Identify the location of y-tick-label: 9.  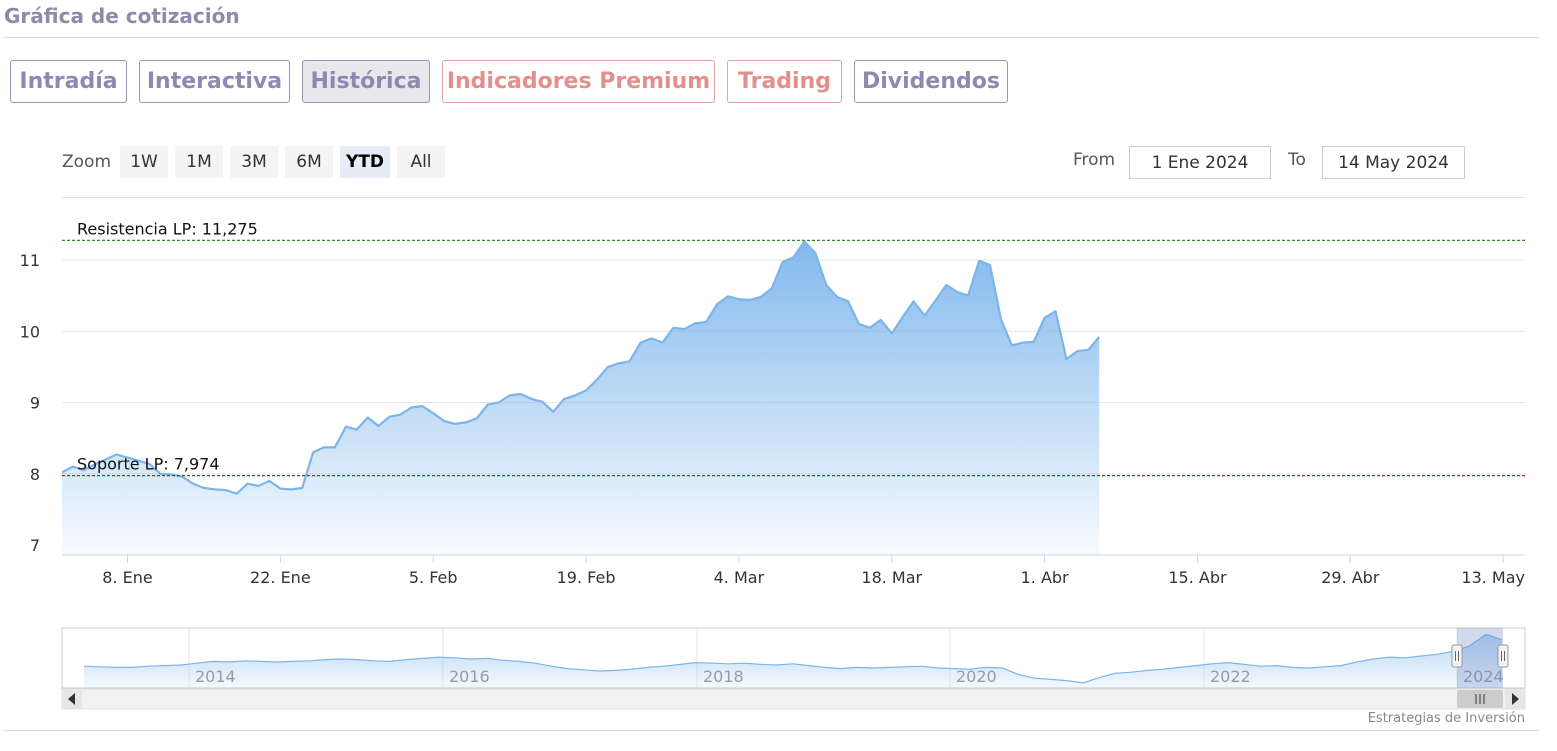
(35, 403).